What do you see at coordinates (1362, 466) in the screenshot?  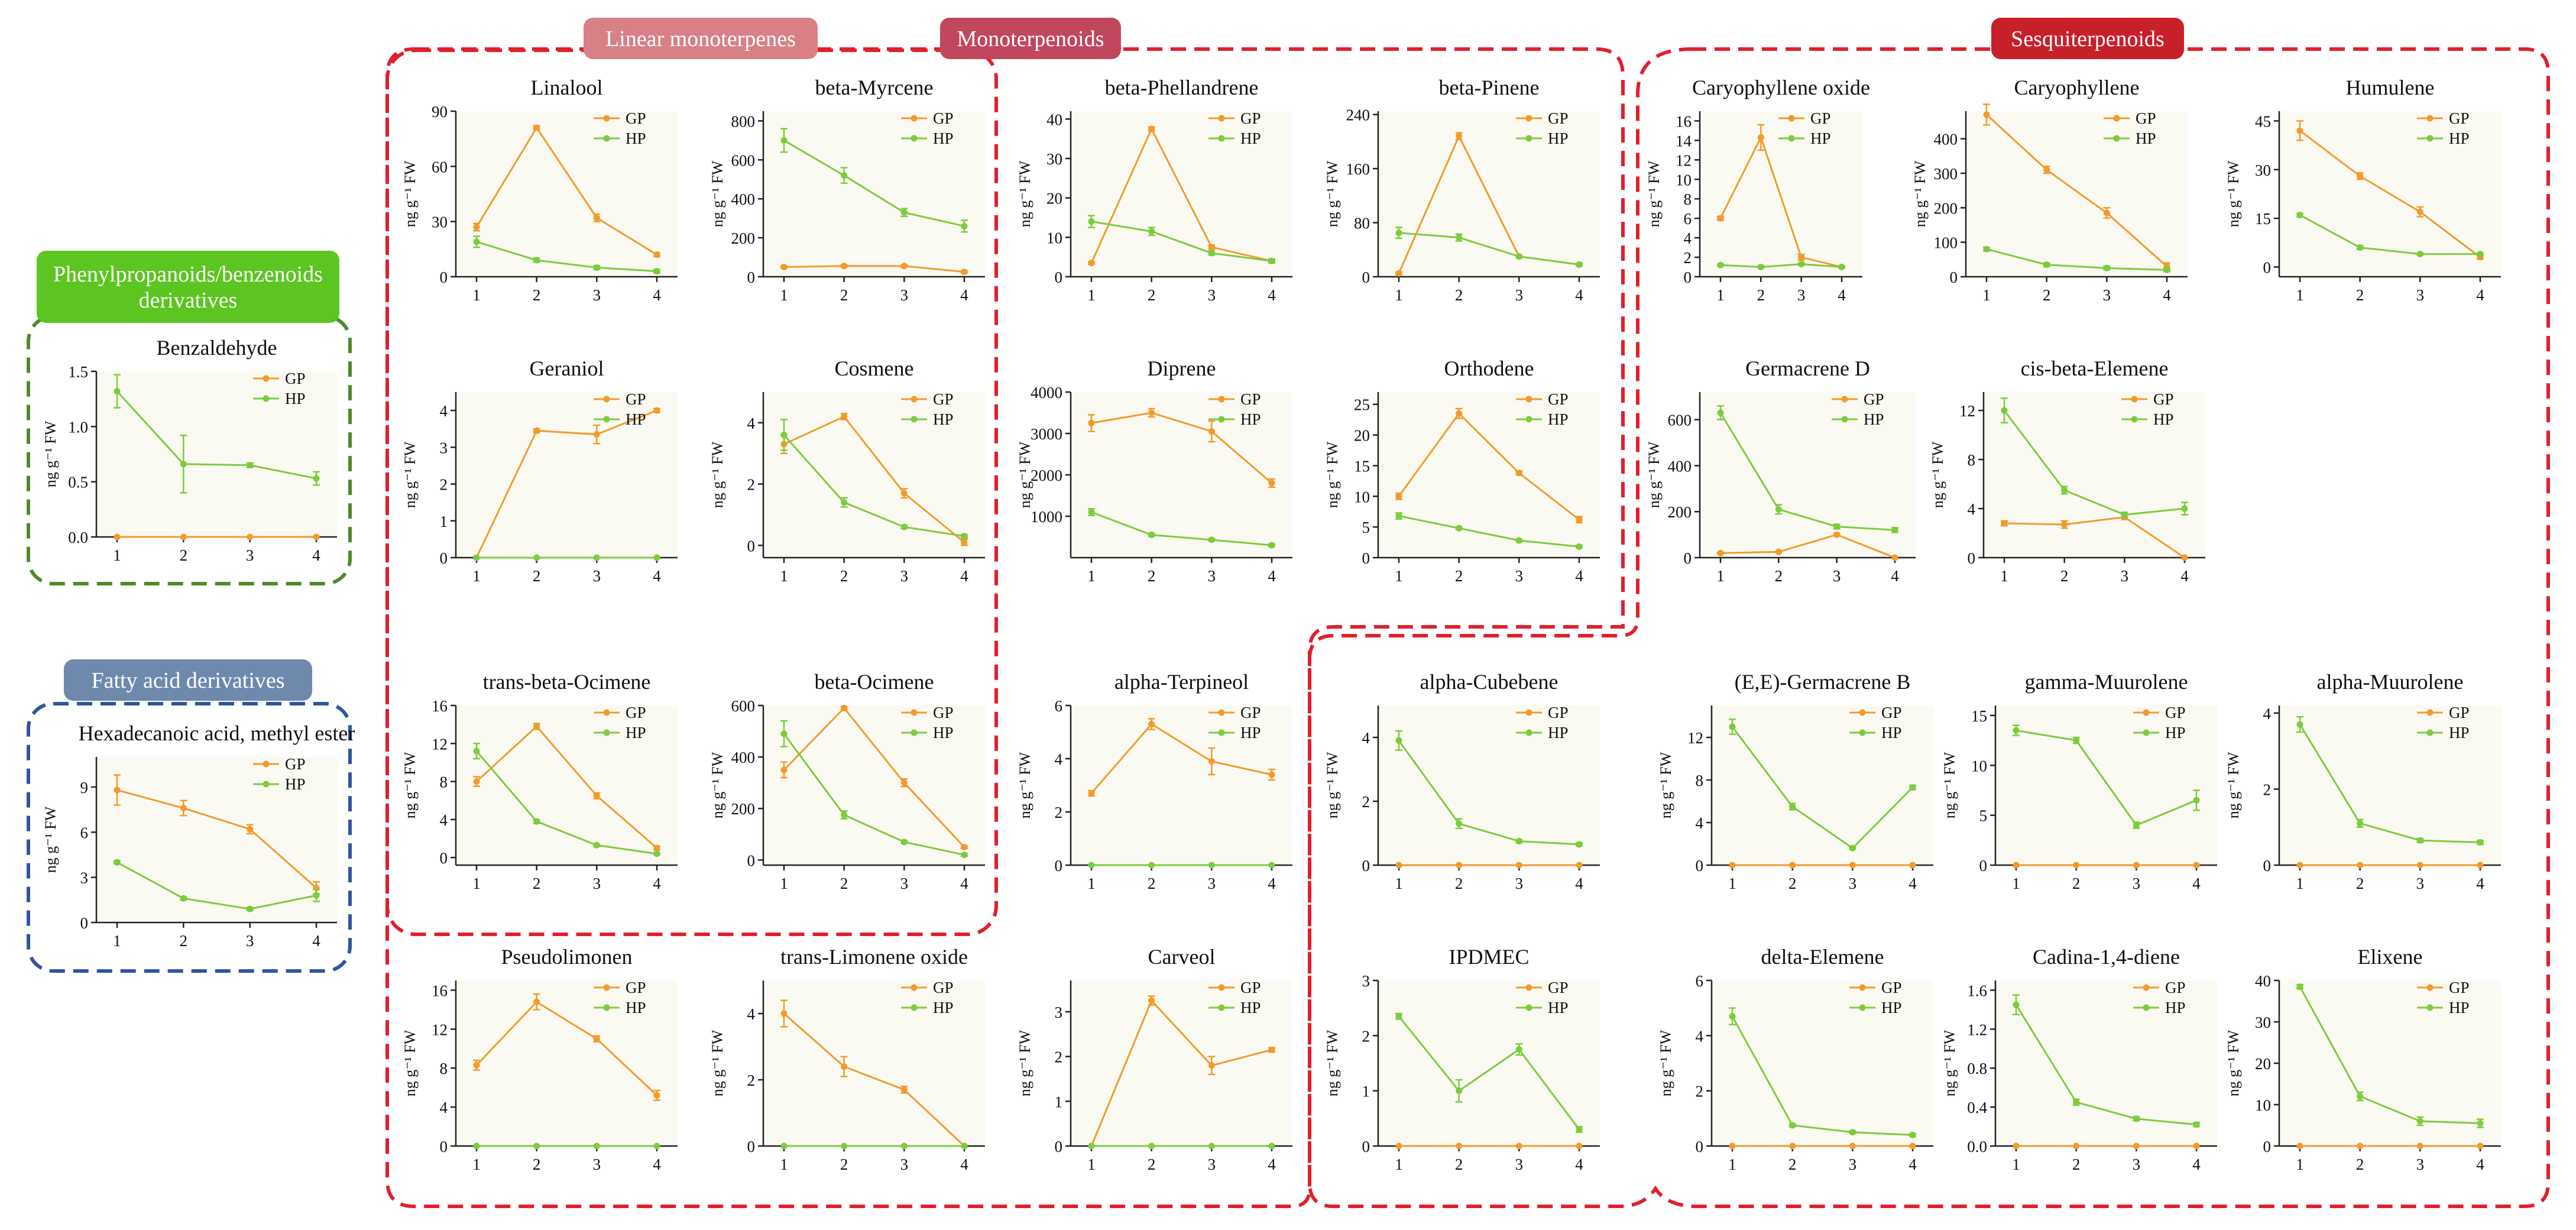 I see `y-tick-label: 15` at bounding box center [1362, 466].